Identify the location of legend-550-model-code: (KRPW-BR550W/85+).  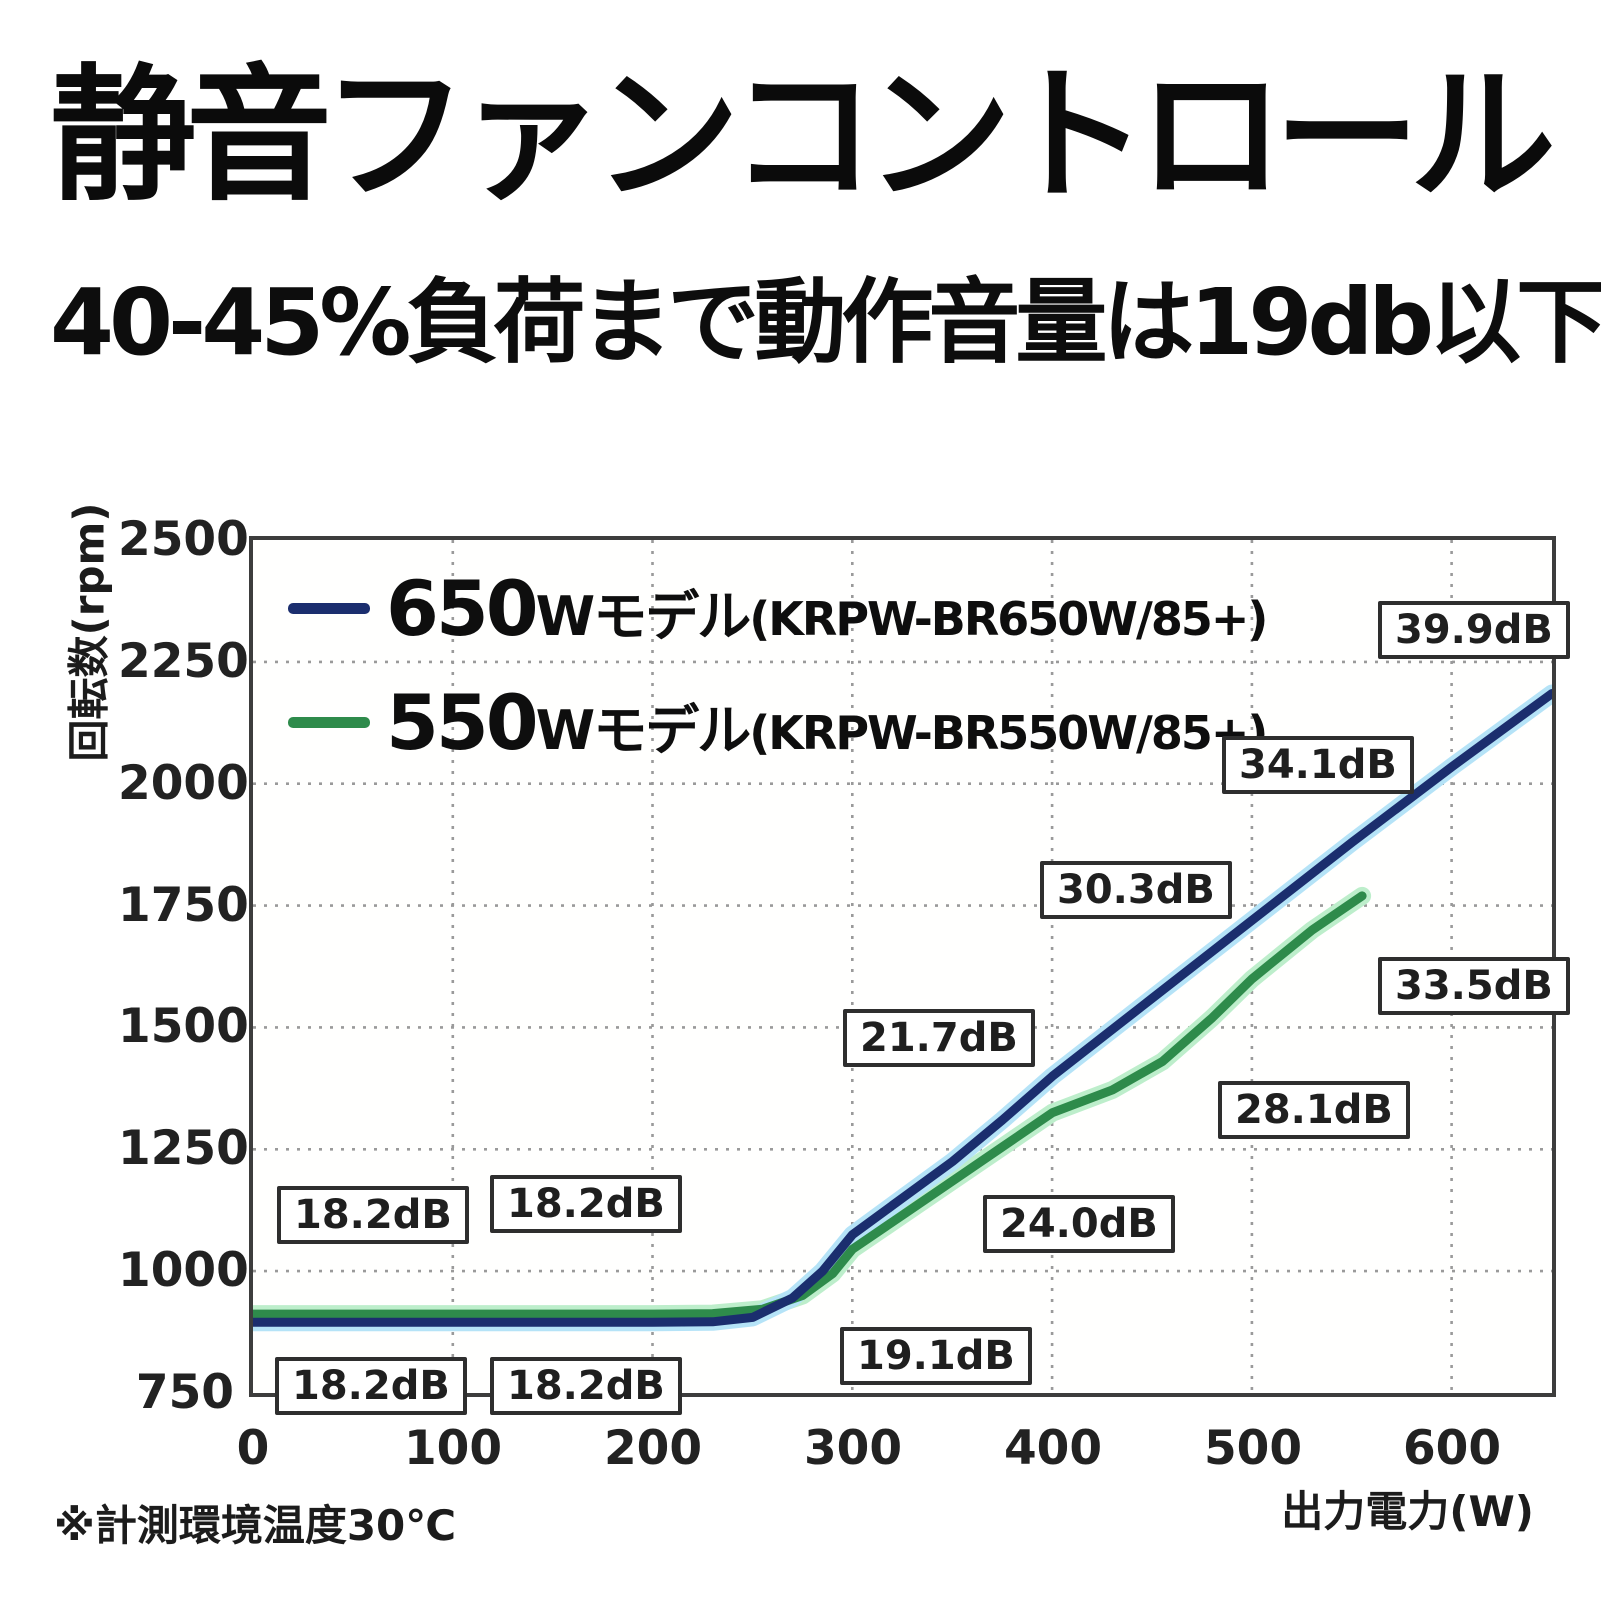
(1008, 733).